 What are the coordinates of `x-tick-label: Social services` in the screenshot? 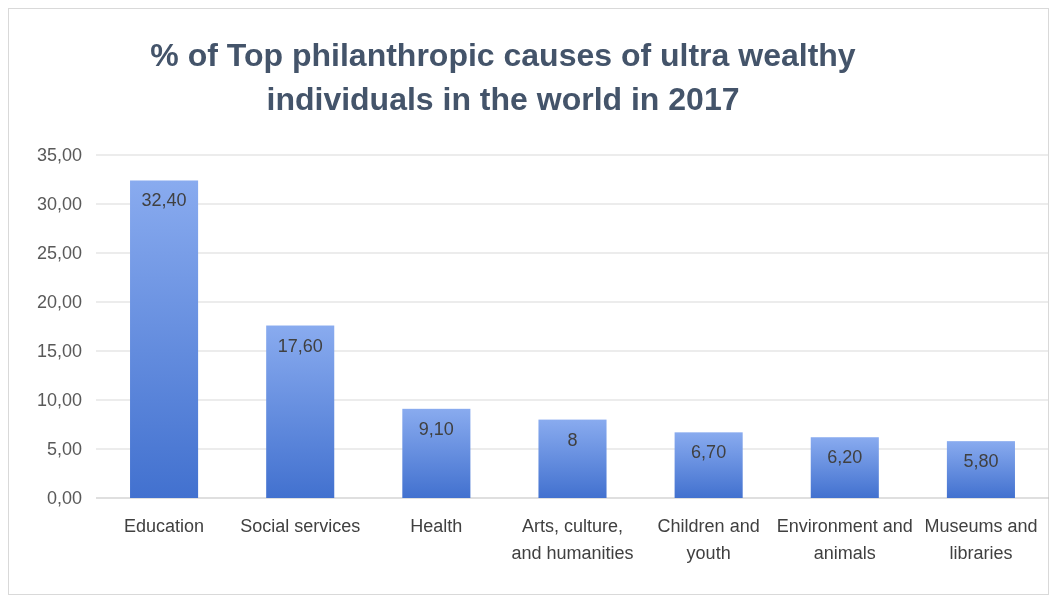 It's located at (300, 526).